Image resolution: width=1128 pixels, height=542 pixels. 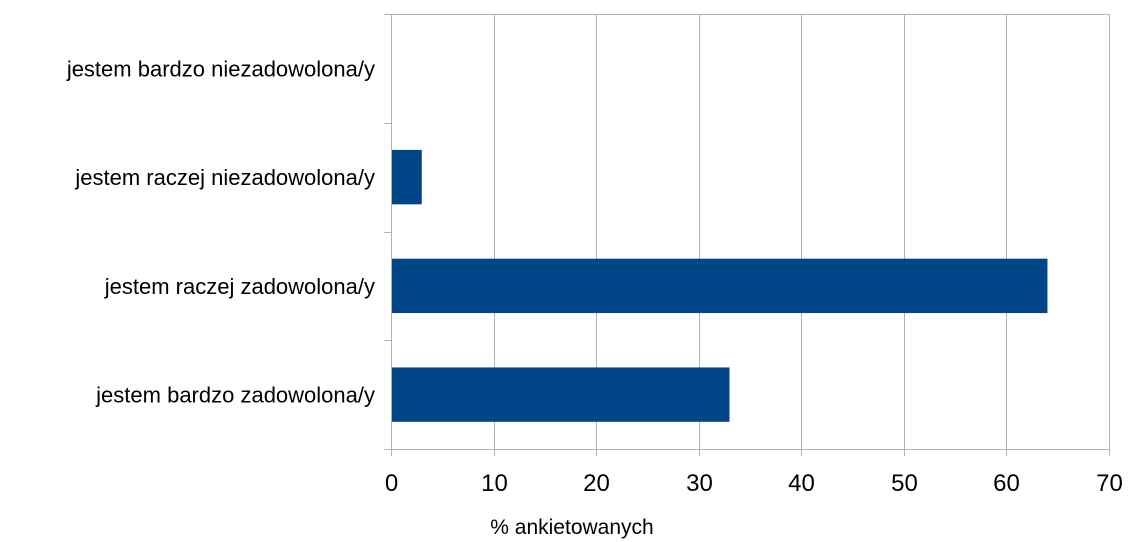 I want to click on x-tick-label: 10, so click(x=494, y=483).